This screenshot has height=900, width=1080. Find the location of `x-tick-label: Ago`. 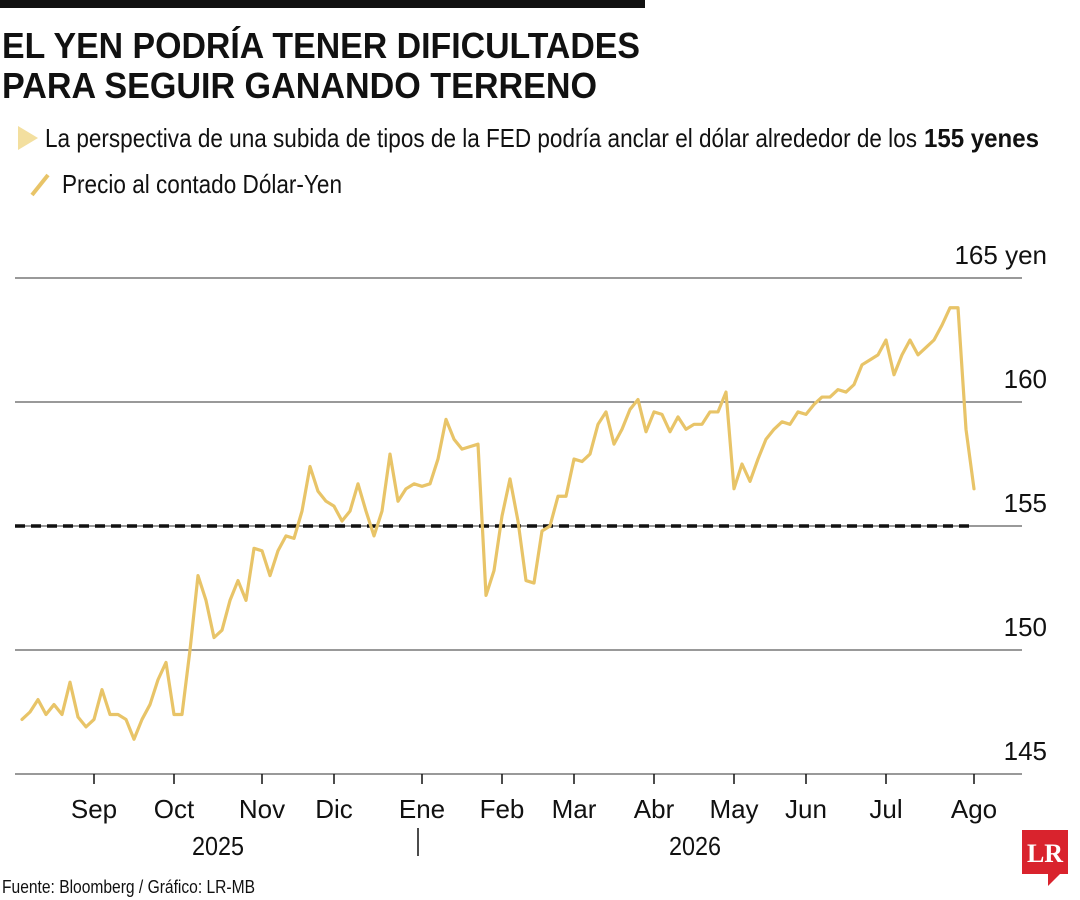

x-tick-label: Ago is located at coordinates (974, 809).